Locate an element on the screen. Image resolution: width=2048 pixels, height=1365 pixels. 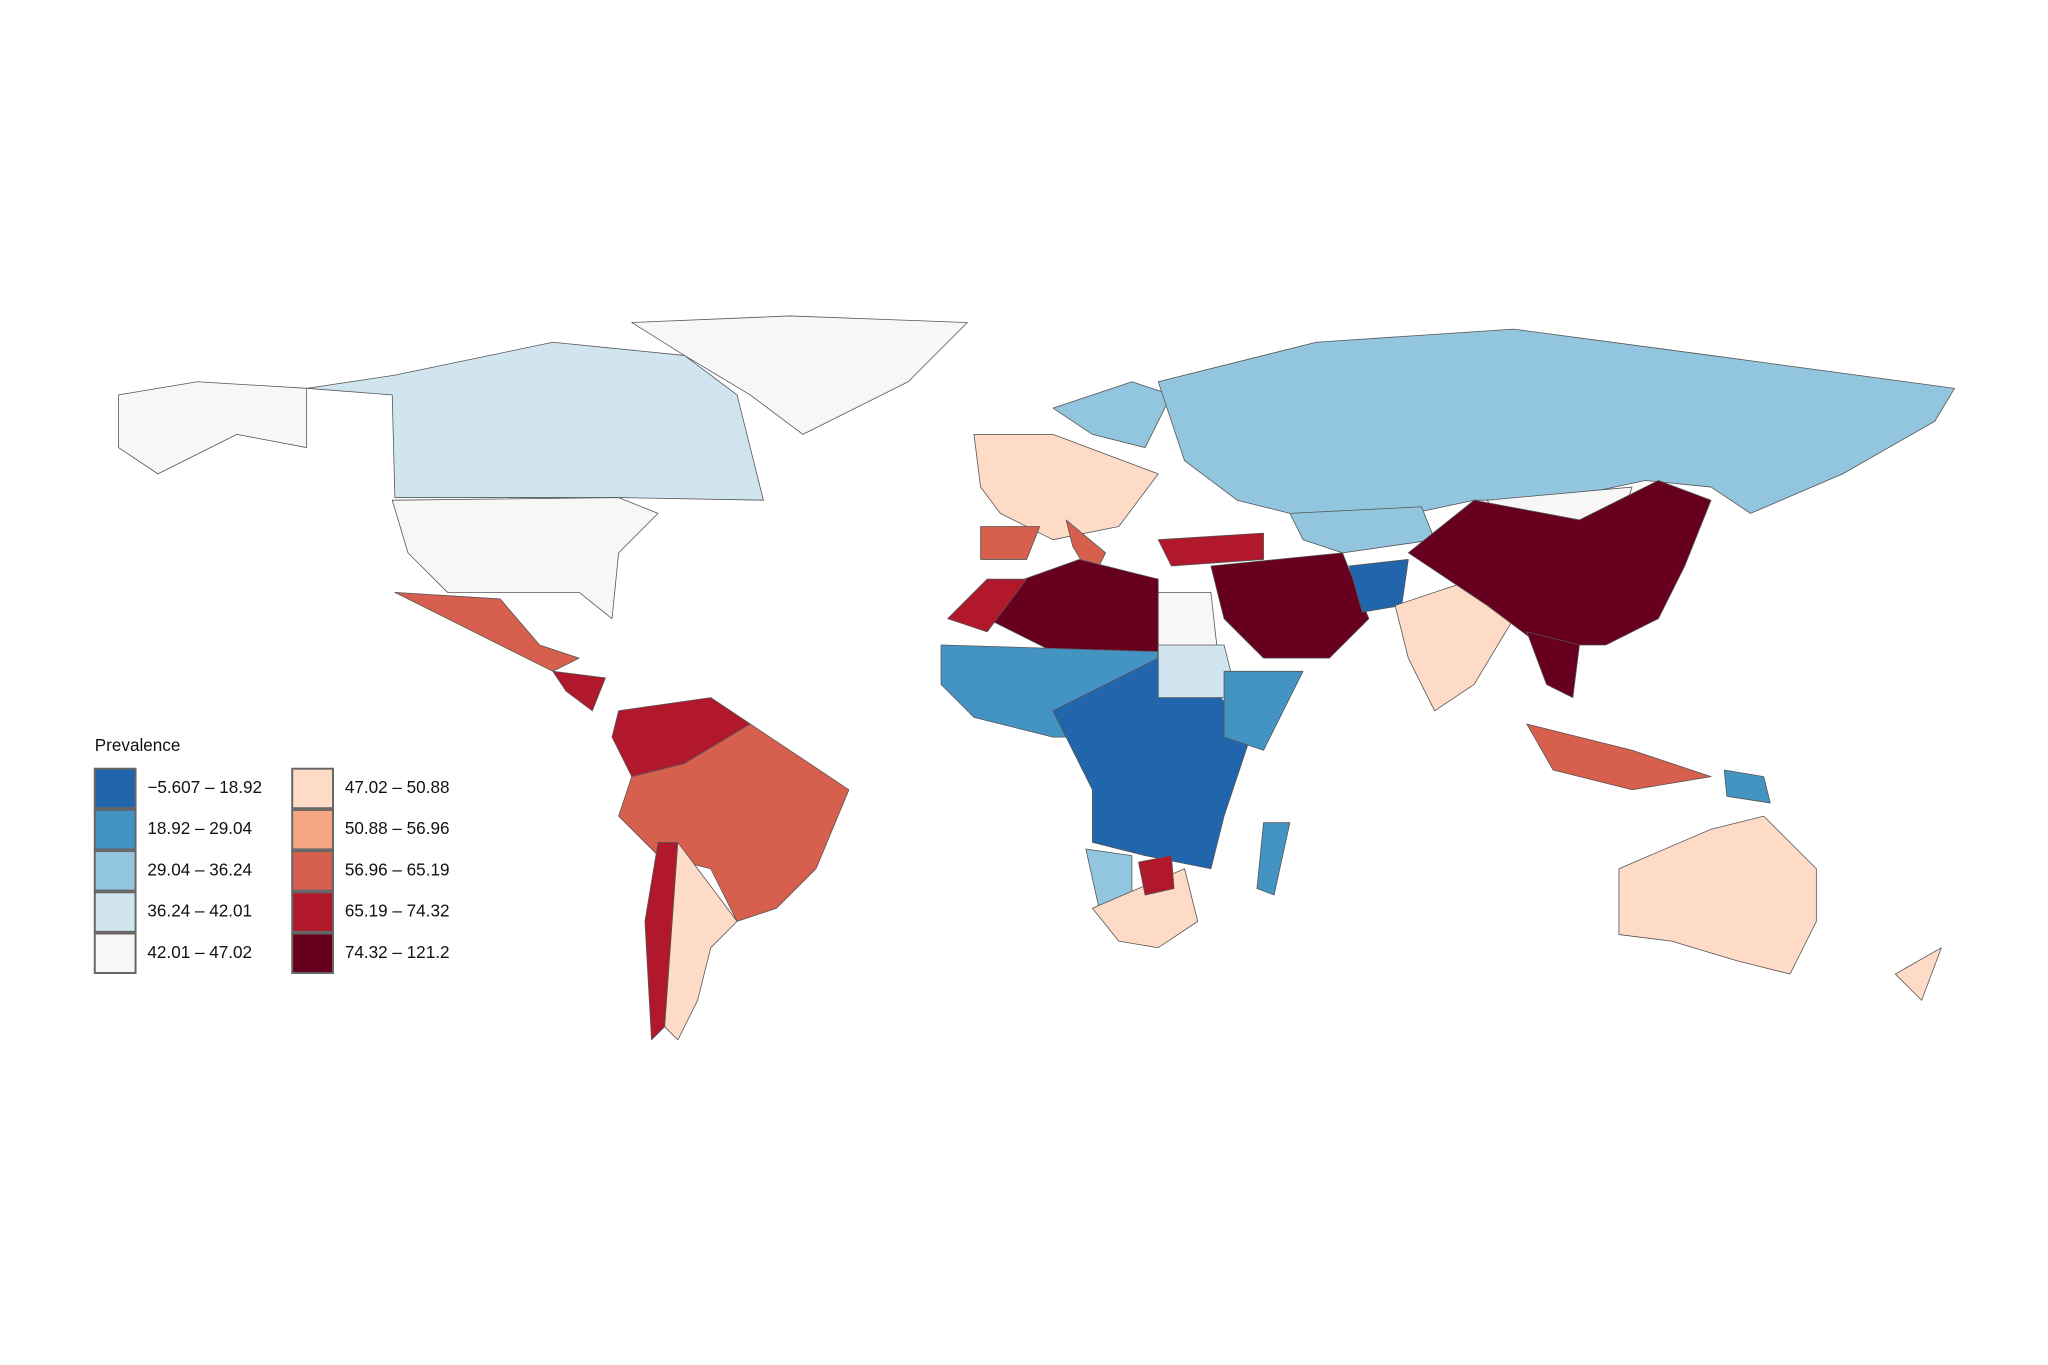
legend-label: 18.92 – 29.04 is located at coordinates (199, 828).